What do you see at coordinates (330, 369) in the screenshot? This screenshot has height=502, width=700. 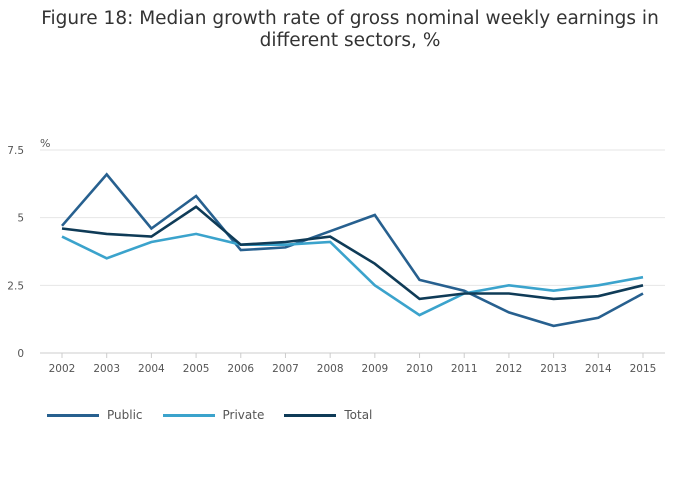 I see `x-tick-label: 2008` at bounding box center [330, 369].